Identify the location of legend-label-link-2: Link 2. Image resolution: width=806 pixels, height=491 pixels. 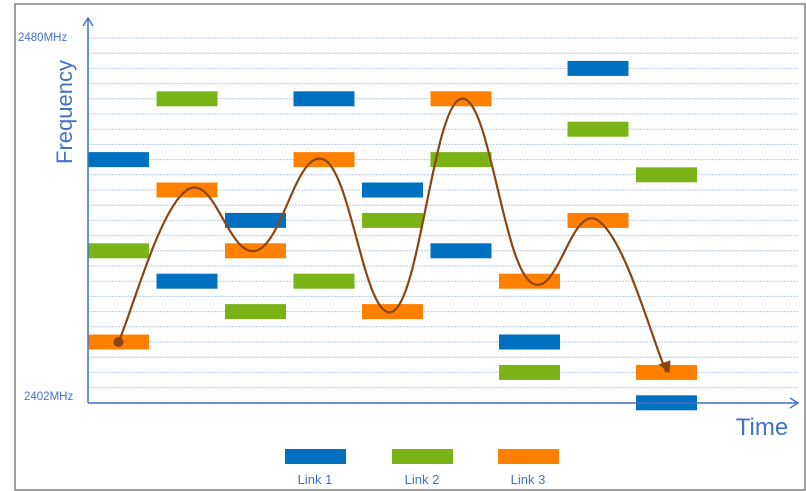
(422, 479).